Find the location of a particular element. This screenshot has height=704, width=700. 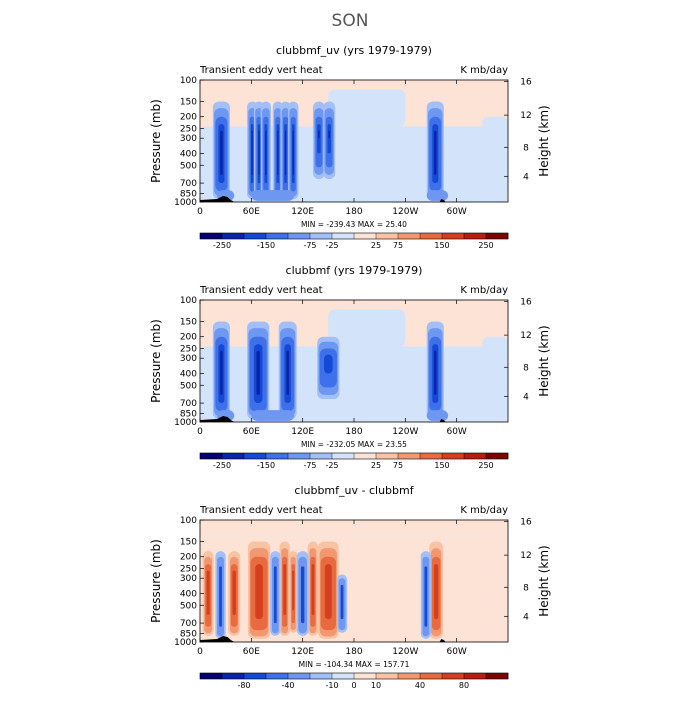

colorbar-frame is located at coordinates (354, 676).